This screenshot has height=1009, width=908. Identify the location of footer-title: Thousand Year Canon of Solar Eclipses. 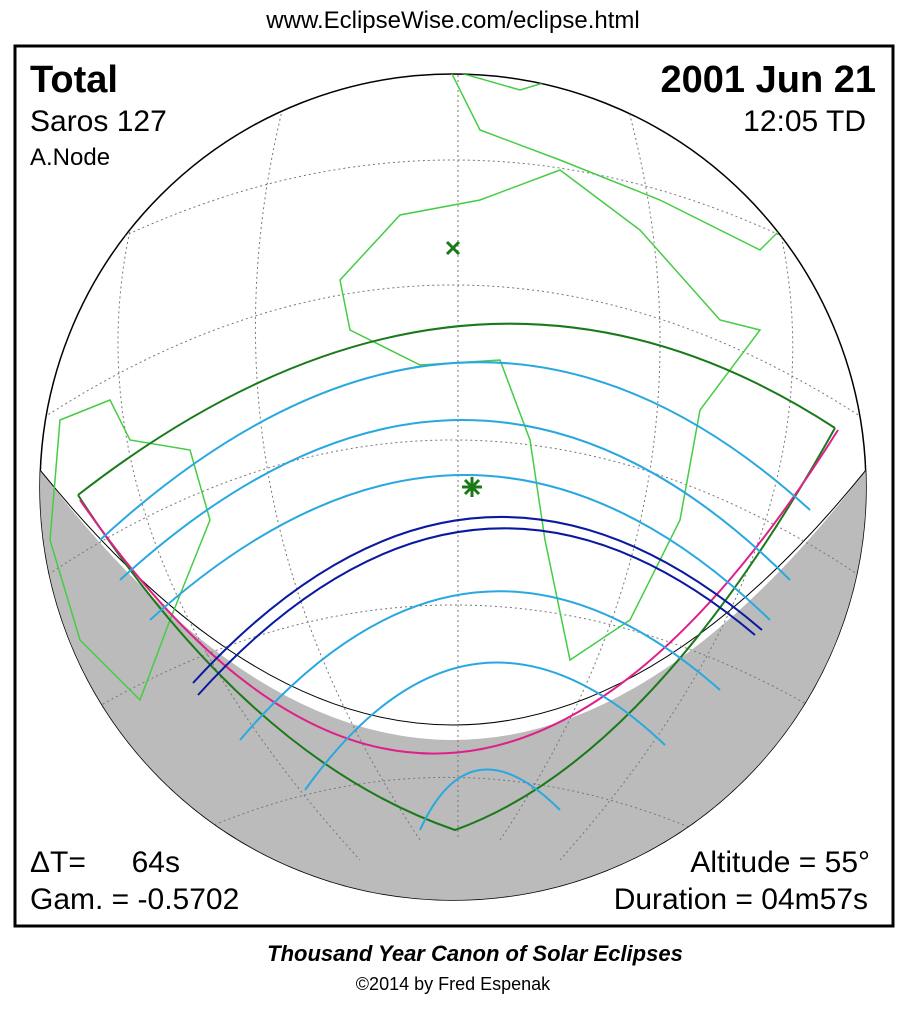
(475, 953).